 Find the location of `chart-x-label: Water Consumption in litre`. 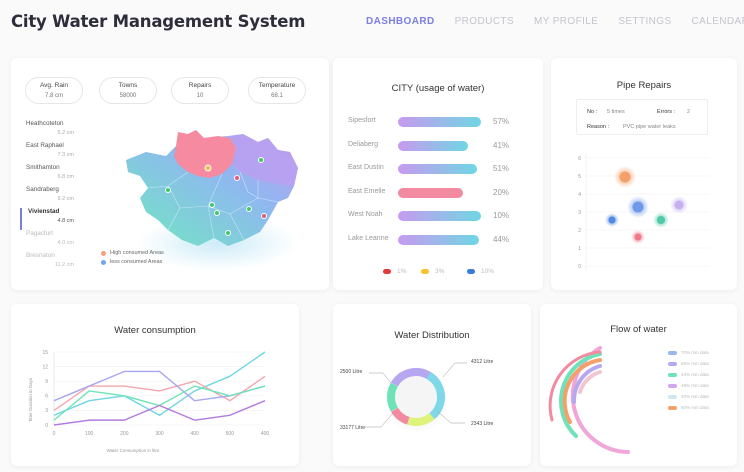

chart-x-label: Water Consumption in litre is located at coordinates (133, 450).